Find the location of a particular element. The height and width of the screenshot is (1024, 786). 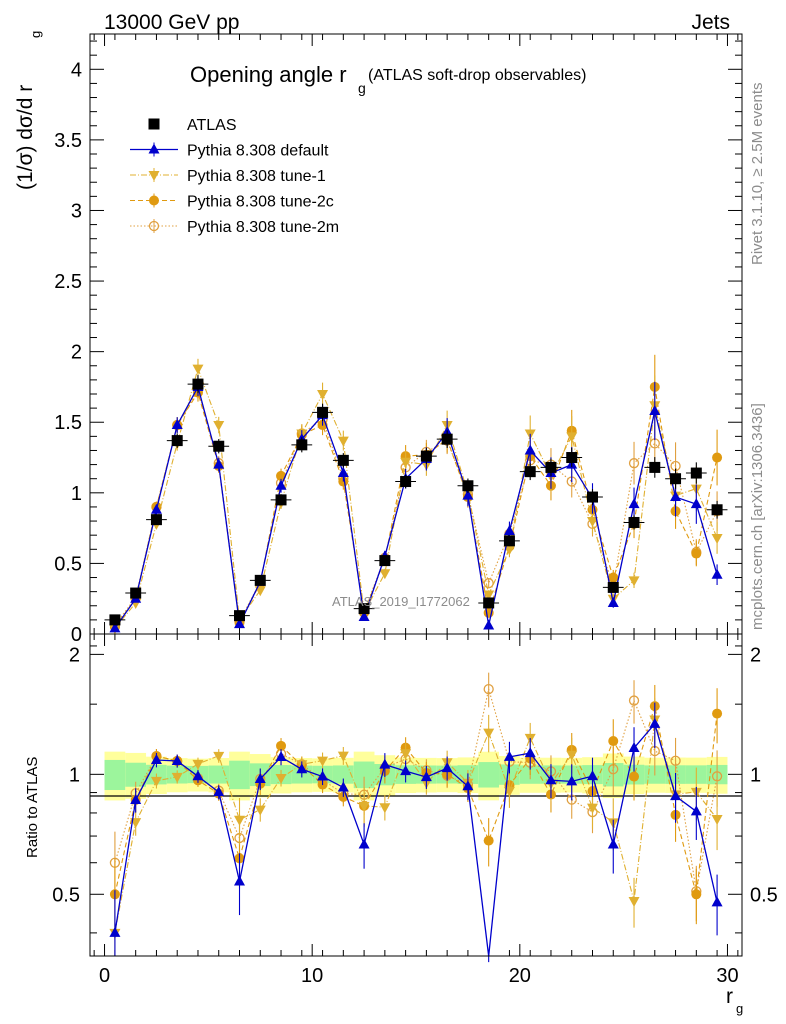

y-tick-label: 4 is located at coordinates (76, 70).